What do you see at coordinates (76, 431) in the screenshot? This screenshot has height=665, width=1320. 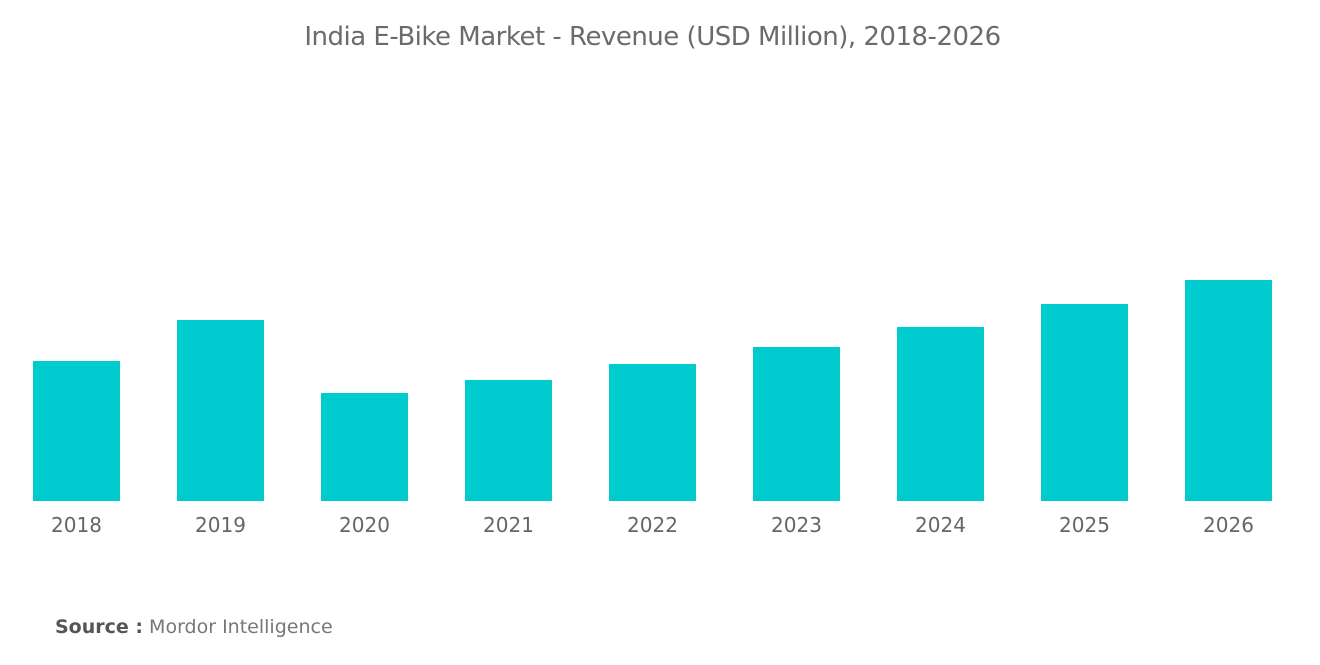 I see `bar-2018` at bounding box center [76, 431].